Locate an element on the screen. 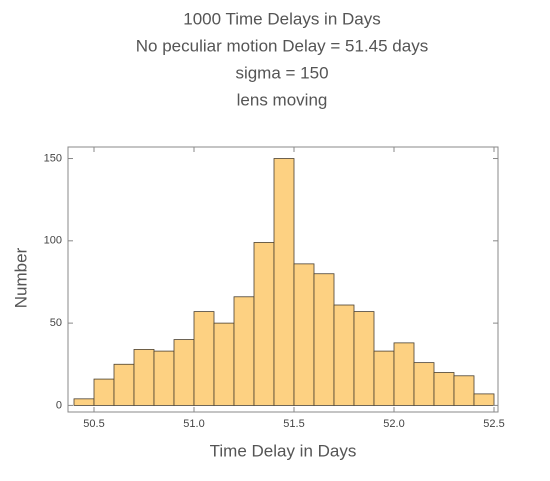  chart-title: 1000 Time Delays in Days is located at coordinates (281, 18).